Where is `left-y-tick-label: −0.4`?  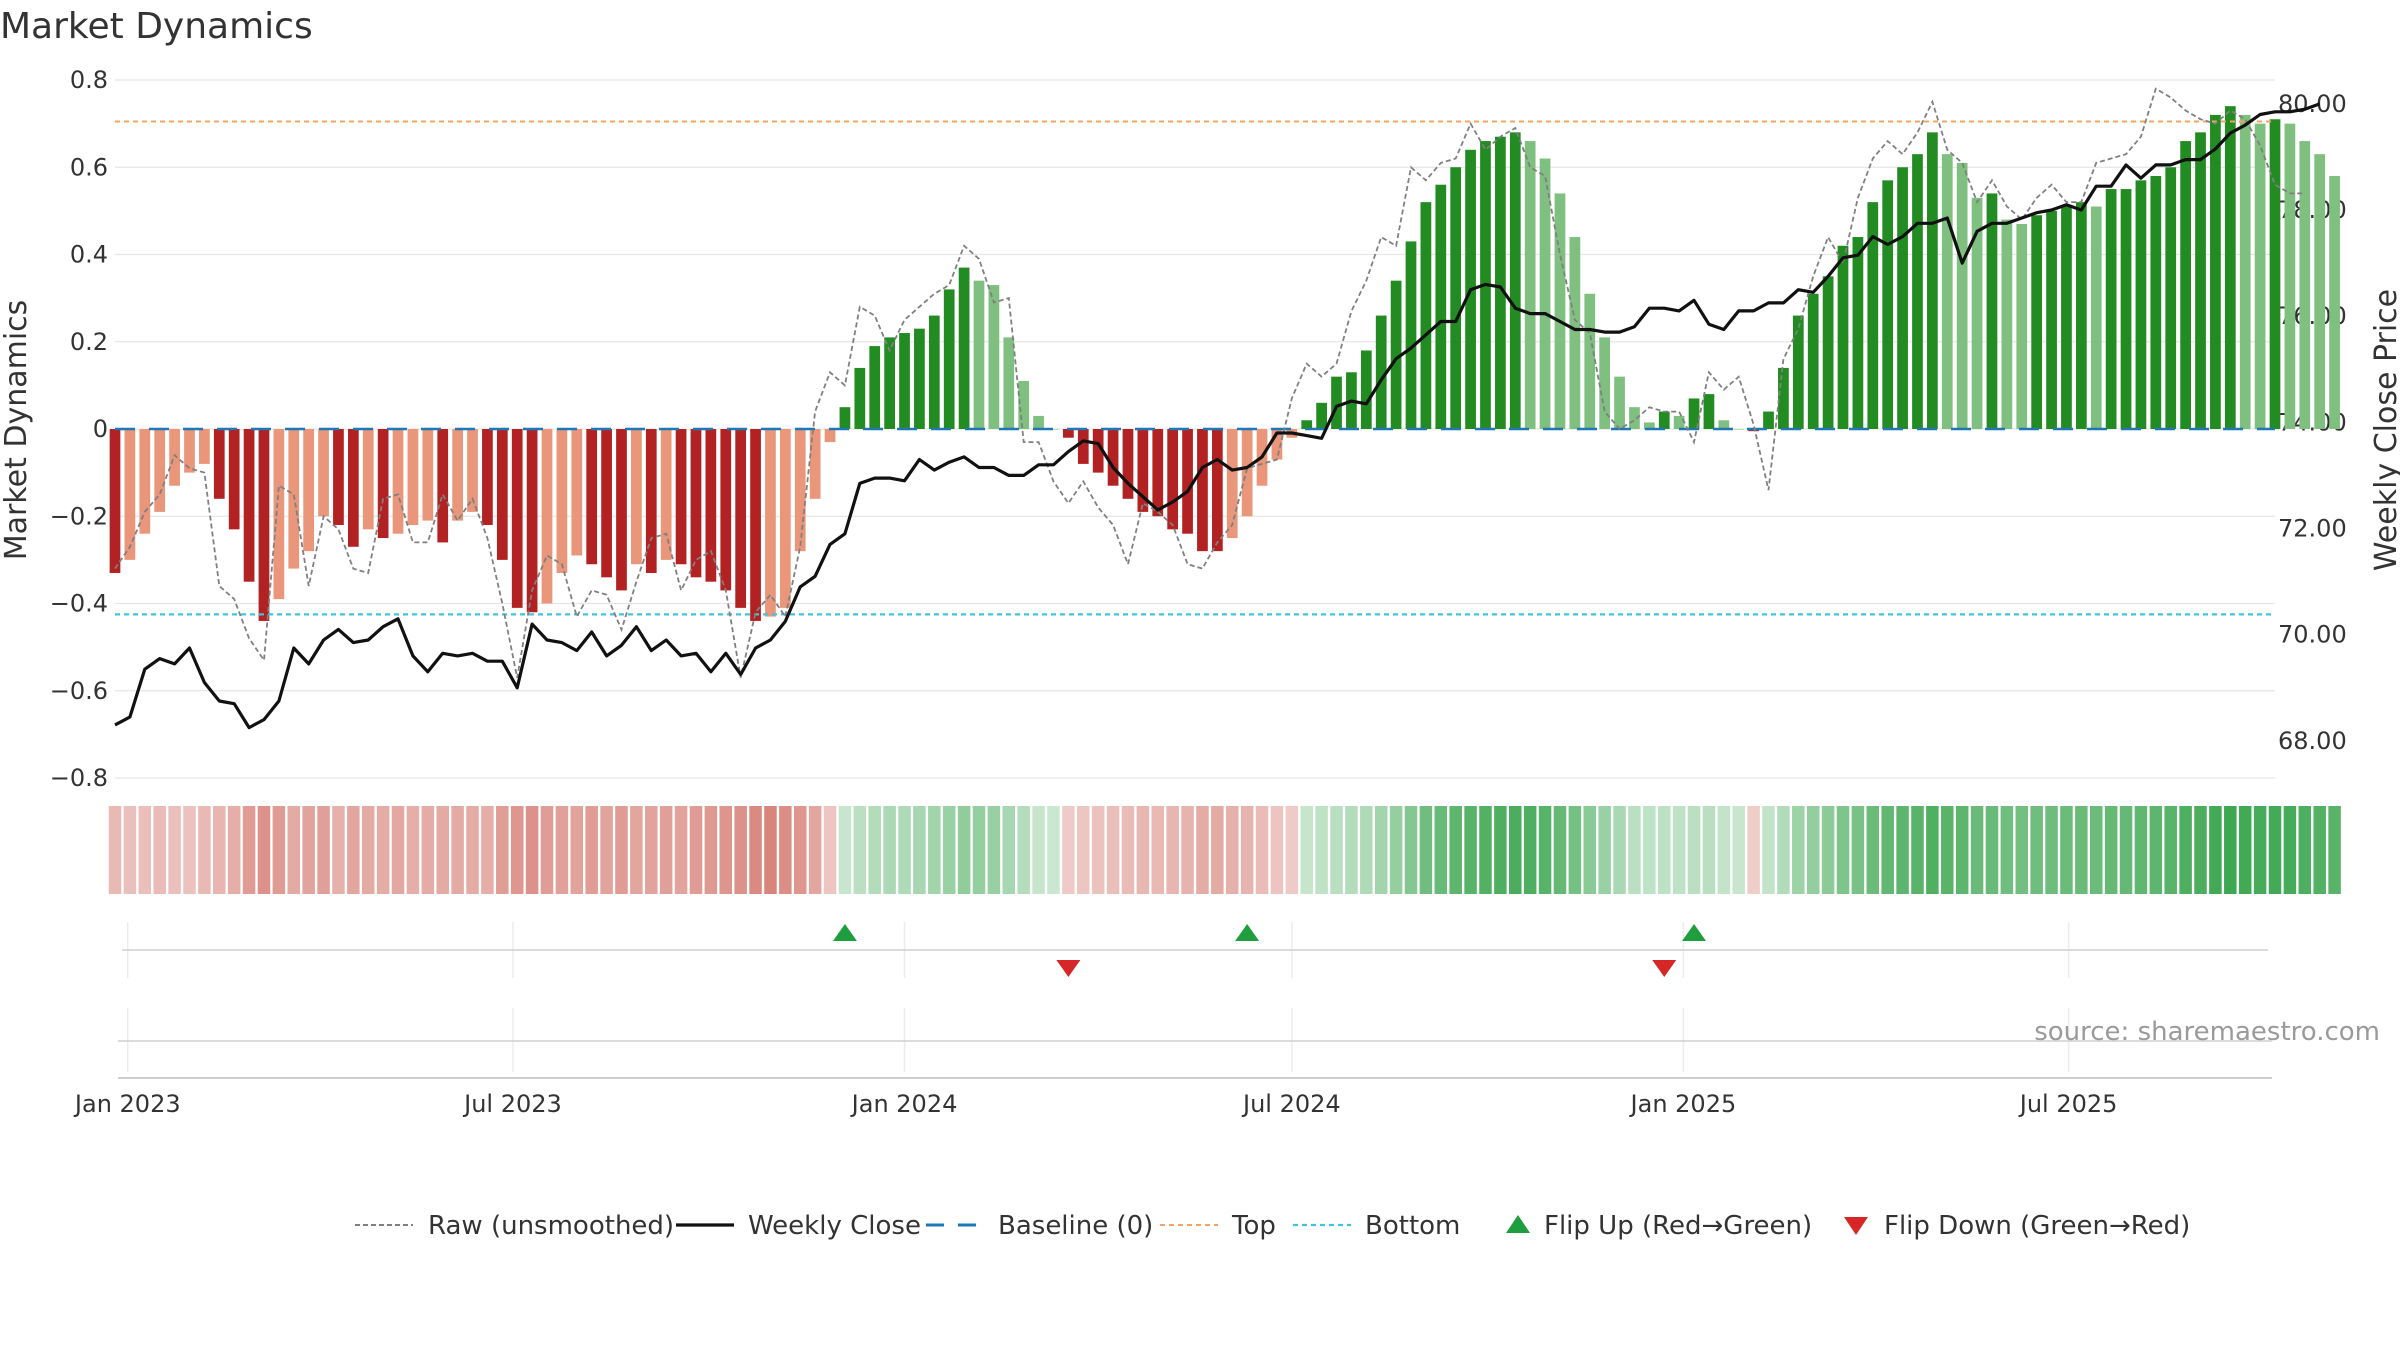
left-y-tick-label: −0.4 is located at coordinates (79, 604).